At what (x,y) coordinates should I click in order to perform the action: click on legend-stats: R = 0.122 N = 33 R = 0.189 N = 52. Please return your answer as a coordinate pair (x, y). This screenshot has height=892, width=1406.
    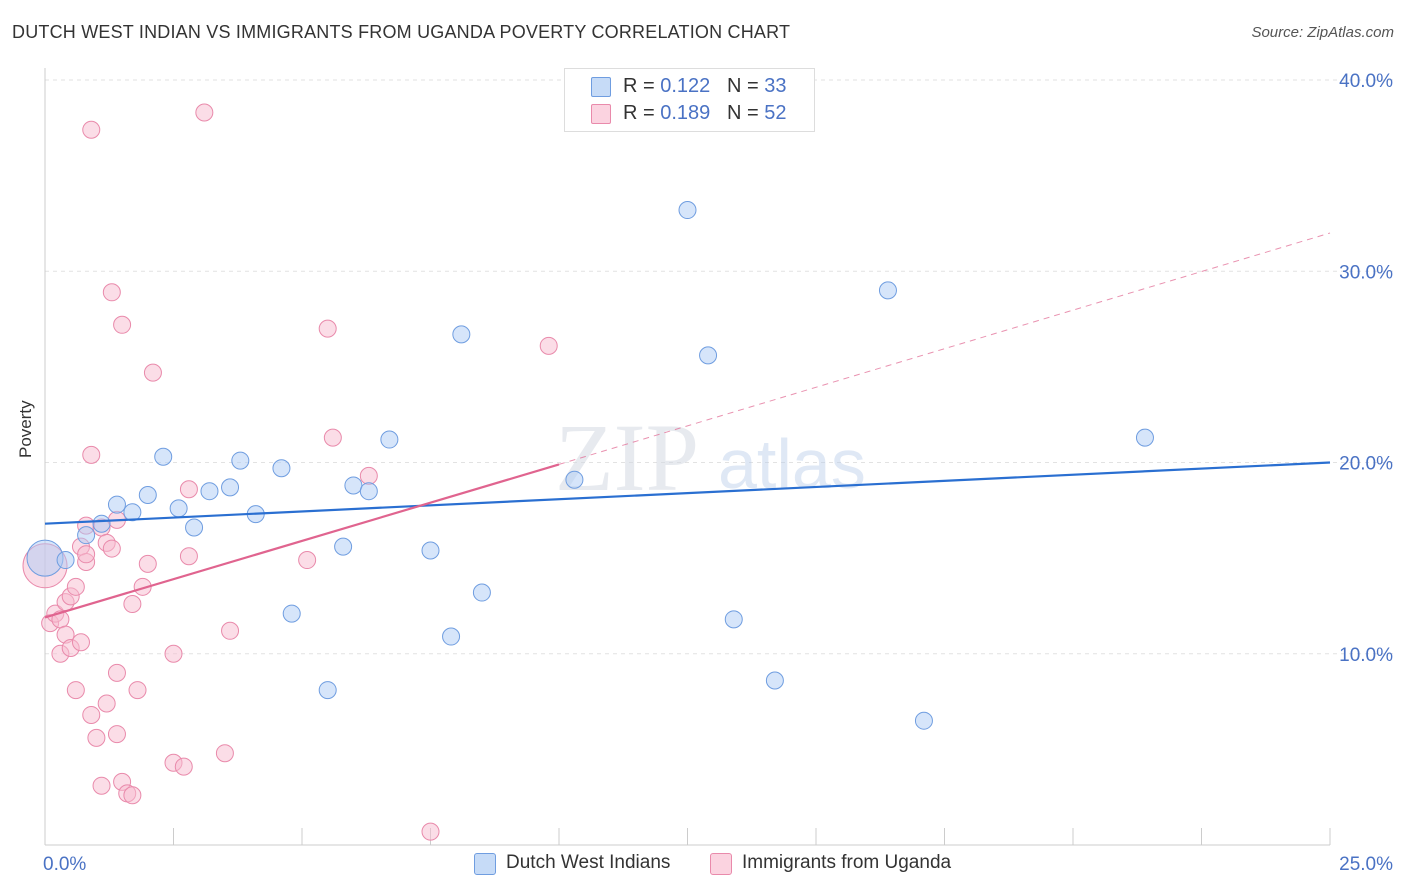
    Looking at the image, I should click on (689, 100).